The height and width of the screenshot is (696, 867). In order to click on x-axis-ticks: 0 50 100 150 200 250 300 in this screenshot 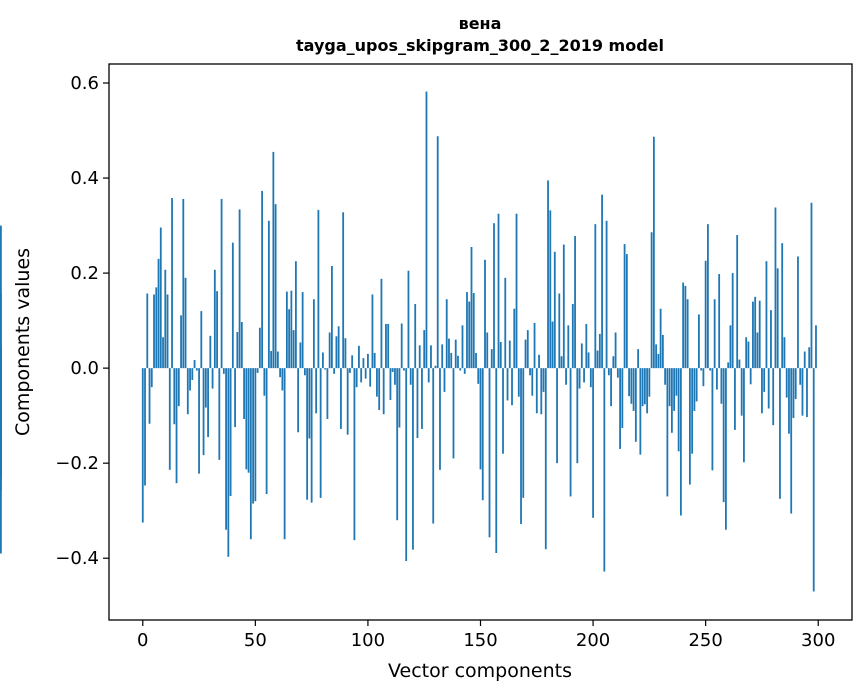, I will do `click(486, 635)`.